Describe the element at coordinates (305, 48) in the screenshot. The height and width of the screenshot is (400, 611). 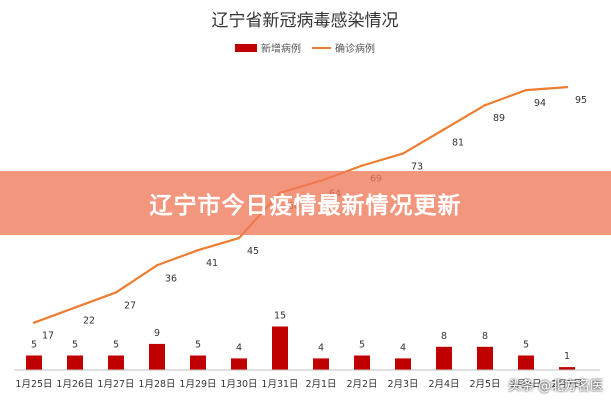
I see `legend: 新增病例 确诊病例` at that location.